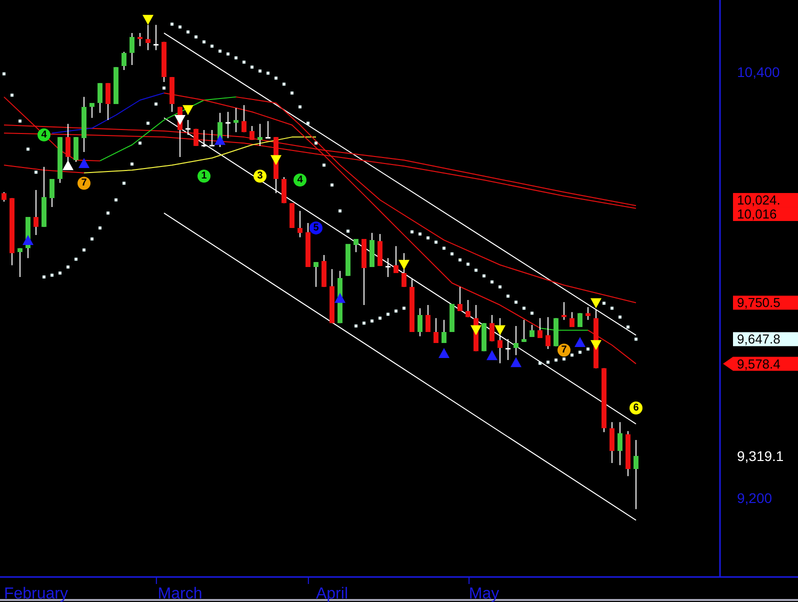 The image size is (798, 602). Describe the element at coordinates (754, 498) in the screenshot. I see `y-tick-label: 9,200` at that location.